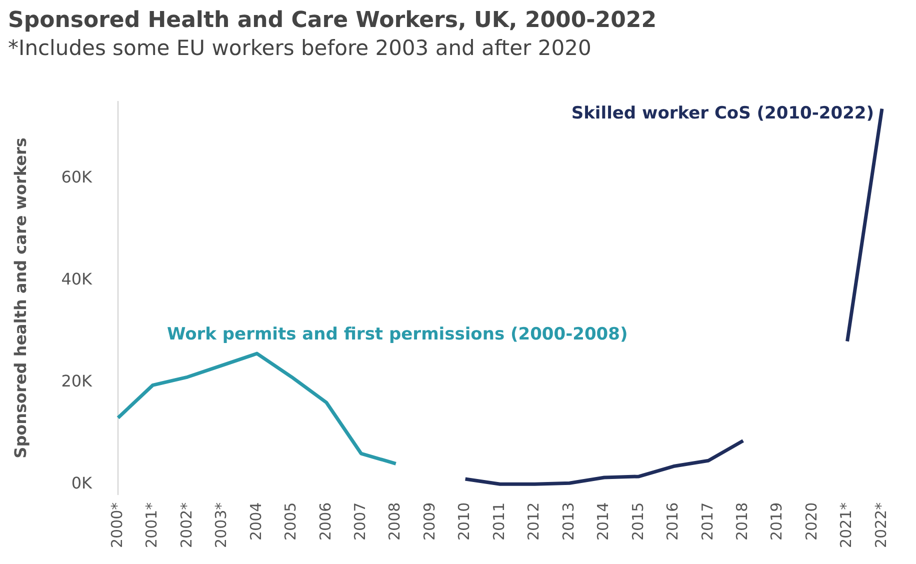 The image size is (916, 564). What do you see at coordinates (741, 521) in the screenshot?
I see `x-tick-label: 2018` at bounding box center [741, 521].